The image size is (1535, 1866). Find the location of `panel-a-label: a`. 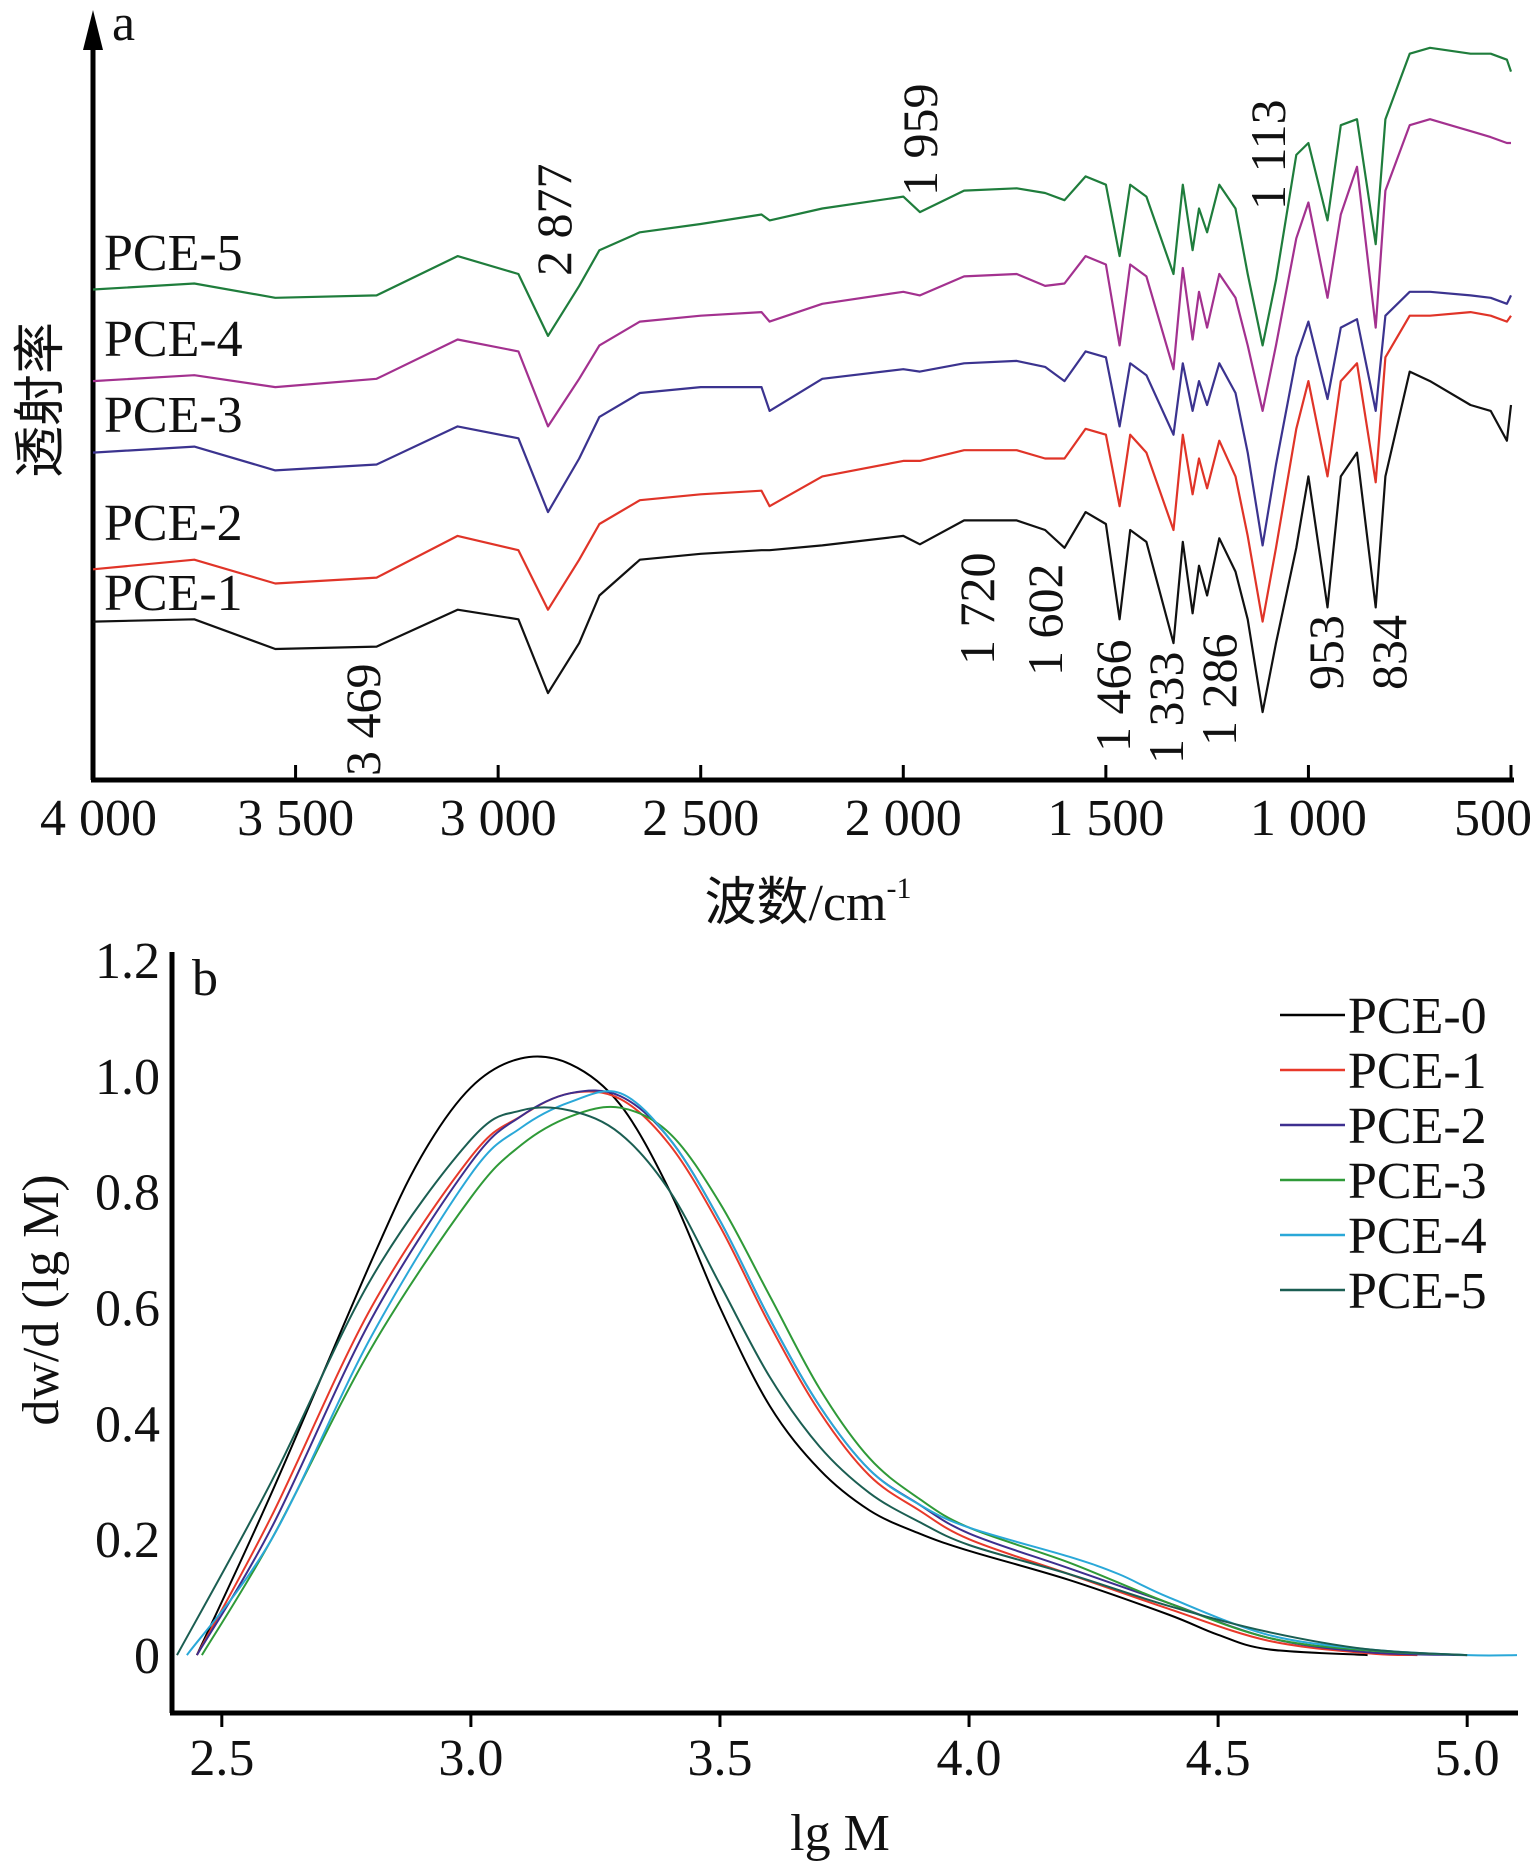

panel-a-label: a is located at coordinates (123, 26).